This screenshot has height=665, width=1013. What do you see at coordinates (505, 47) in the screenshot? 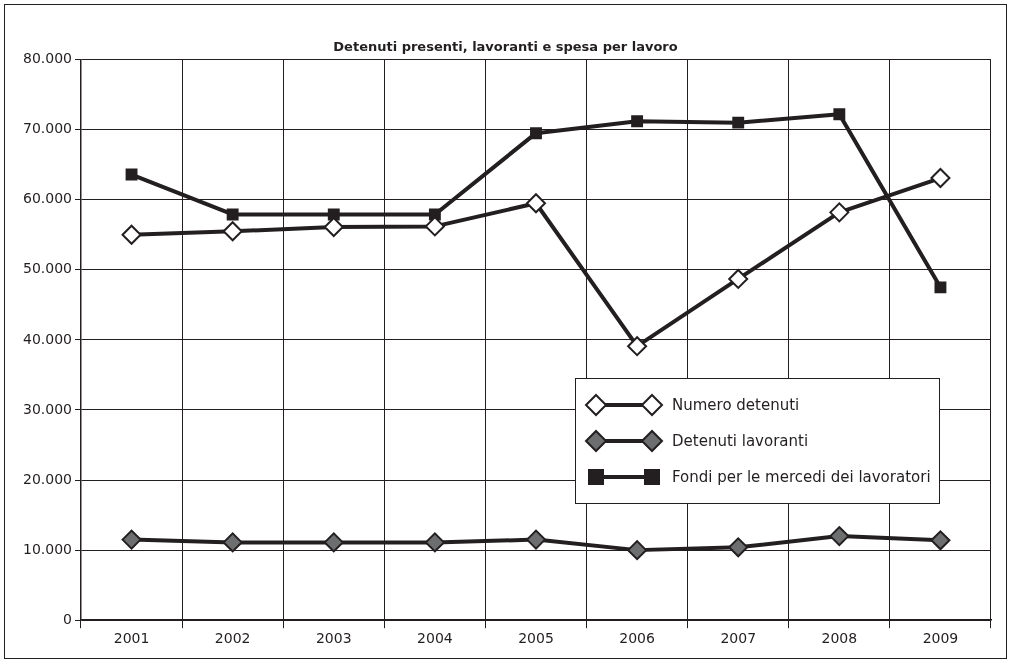
I see `chart-title: Detenuti presenti, lavoranti e spesa per lavoro` at bounding box center [505, 47].